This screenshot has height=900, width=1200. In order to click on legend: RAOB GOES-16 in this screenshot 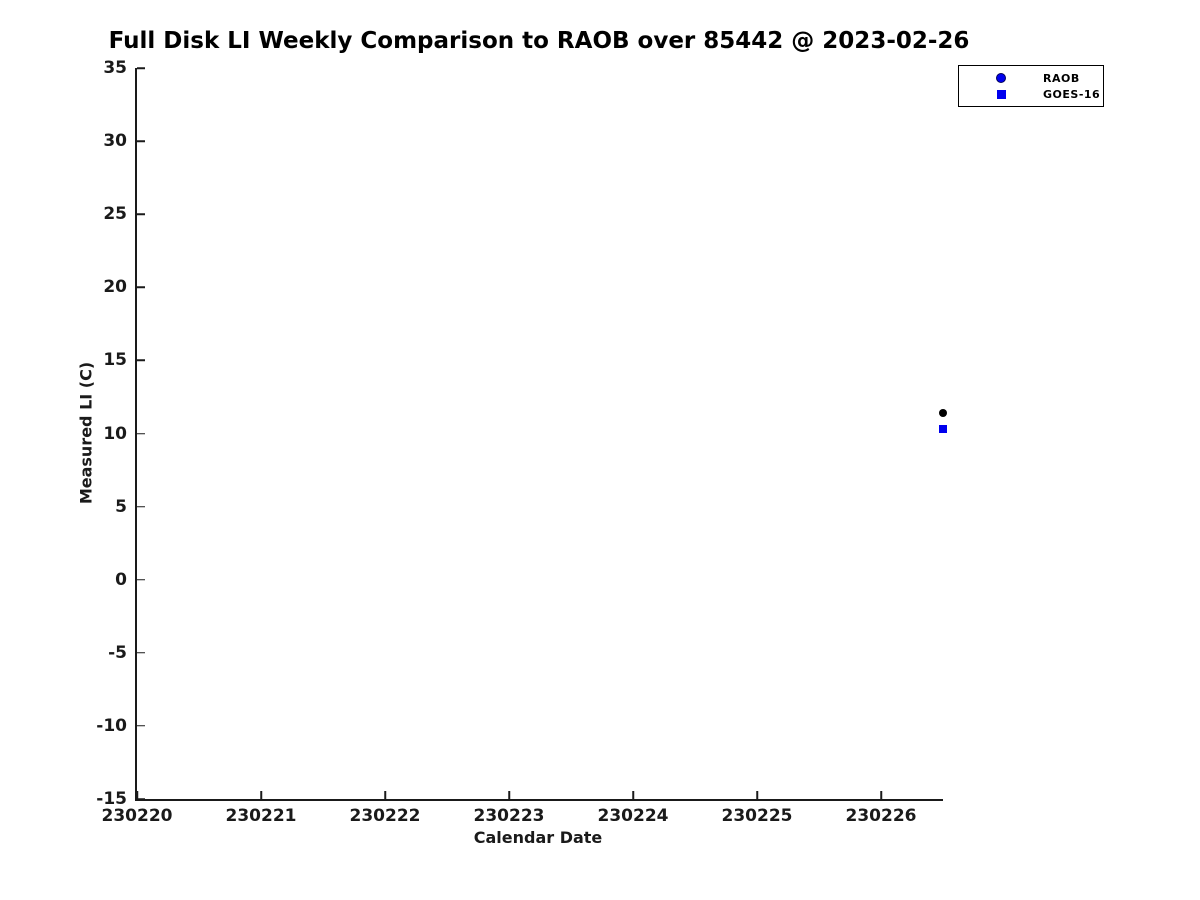, I will do `click(1031, 86)`.